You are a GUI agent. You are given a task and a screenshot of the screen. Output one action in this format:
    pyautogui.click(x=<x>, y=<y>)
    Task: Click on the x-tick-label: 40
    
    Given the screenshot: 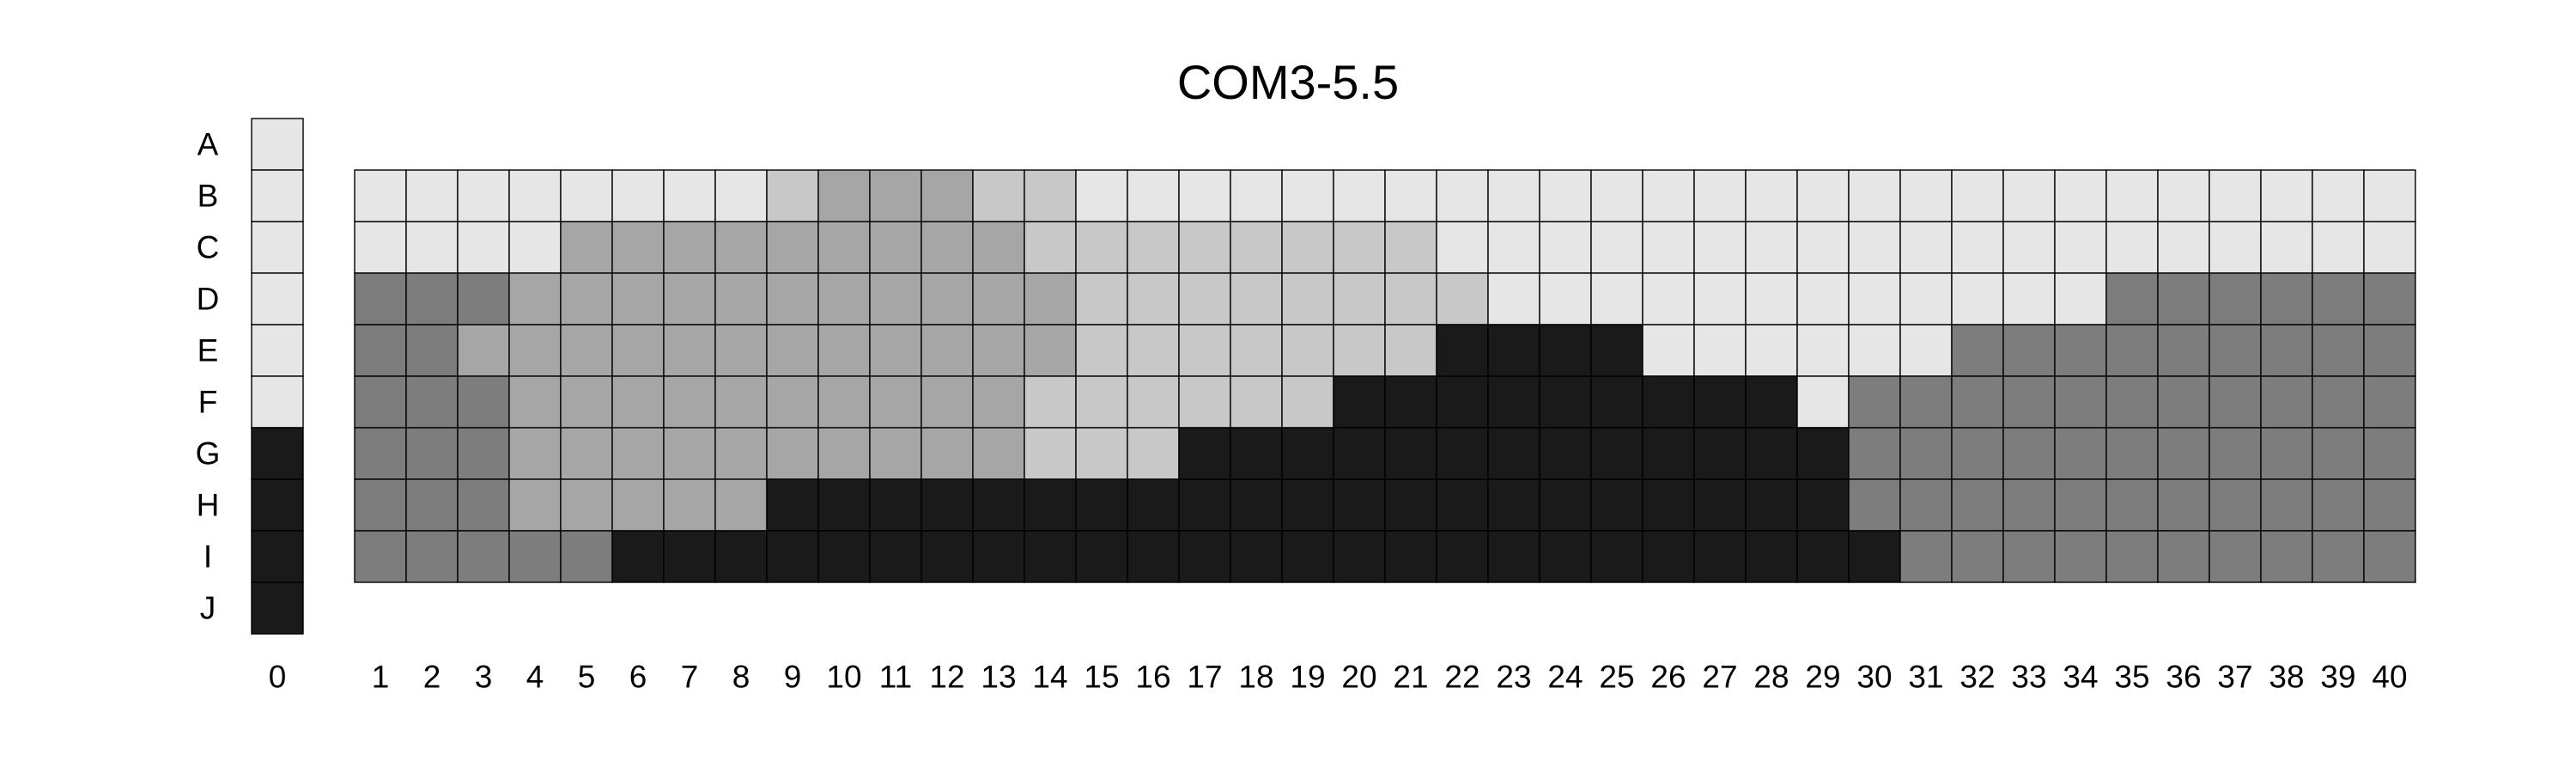 What is the action you would take?
    pyautogui.click(x=2390, y=677)
    